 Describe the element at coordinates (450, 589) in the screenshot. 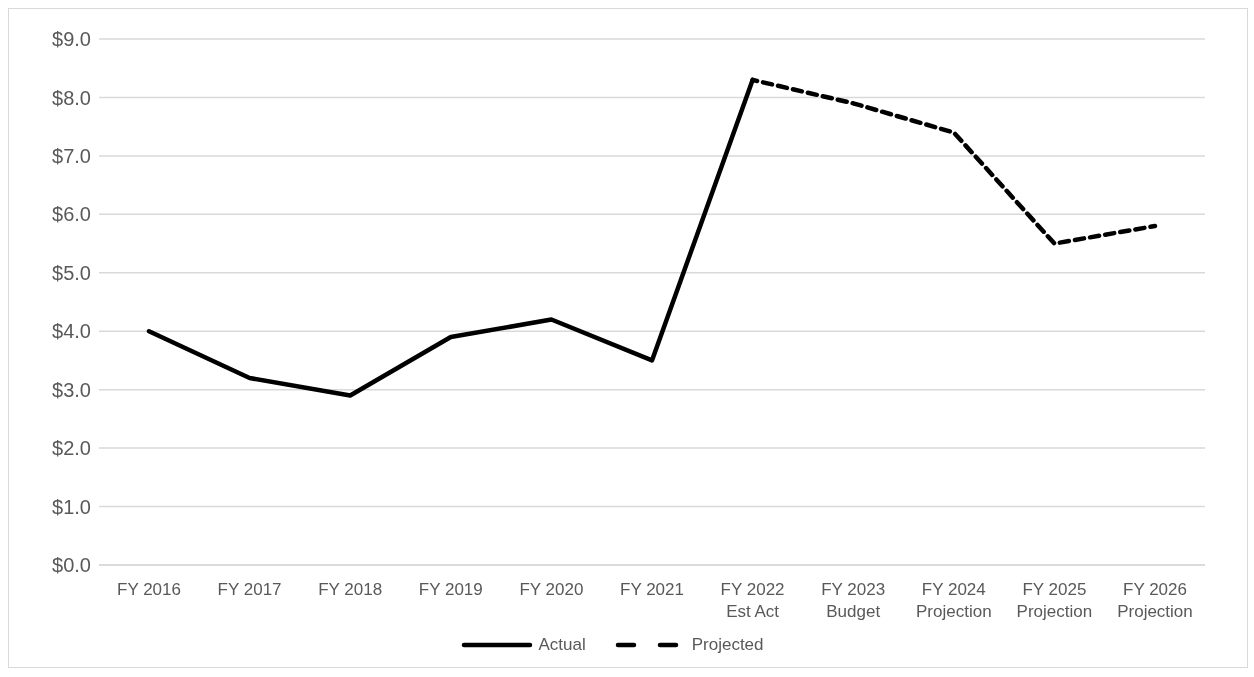

I see `x-tick-label: FY 2019` at that location.